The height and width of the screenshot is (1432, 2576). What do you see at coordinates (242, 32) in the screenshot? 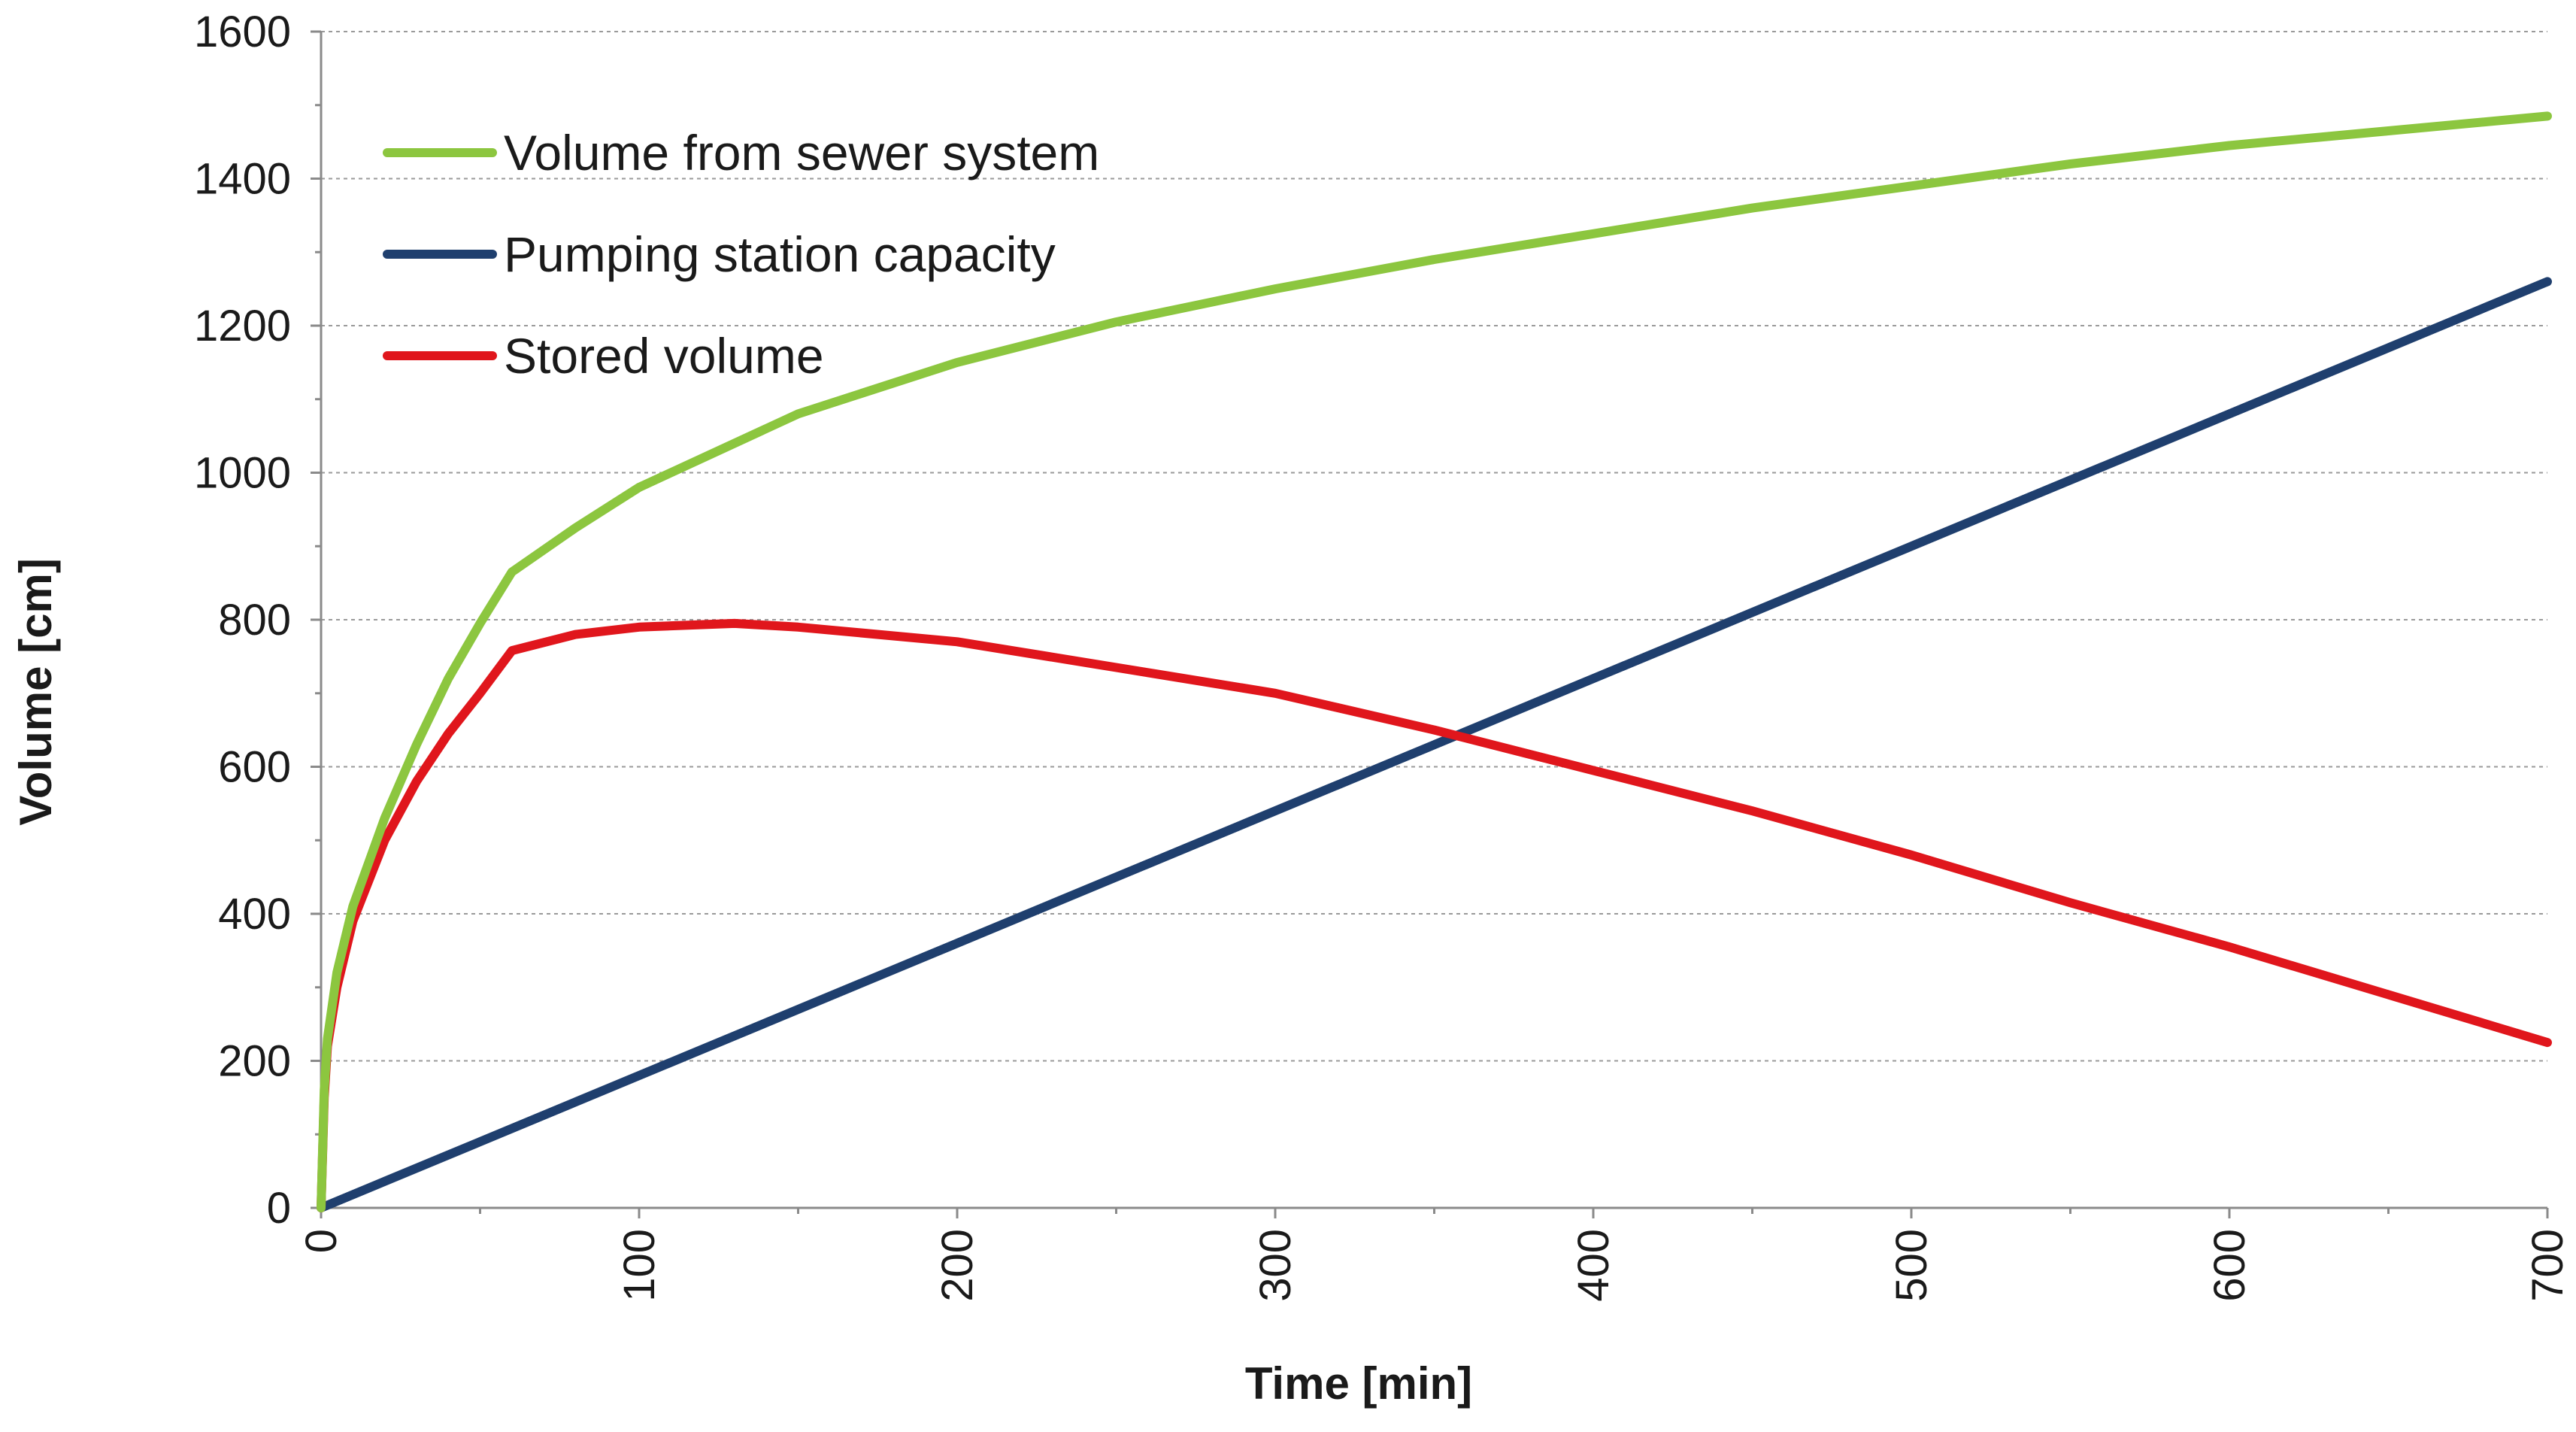
I see `y-tick-label: 1600` at bounding box center [242, 32].